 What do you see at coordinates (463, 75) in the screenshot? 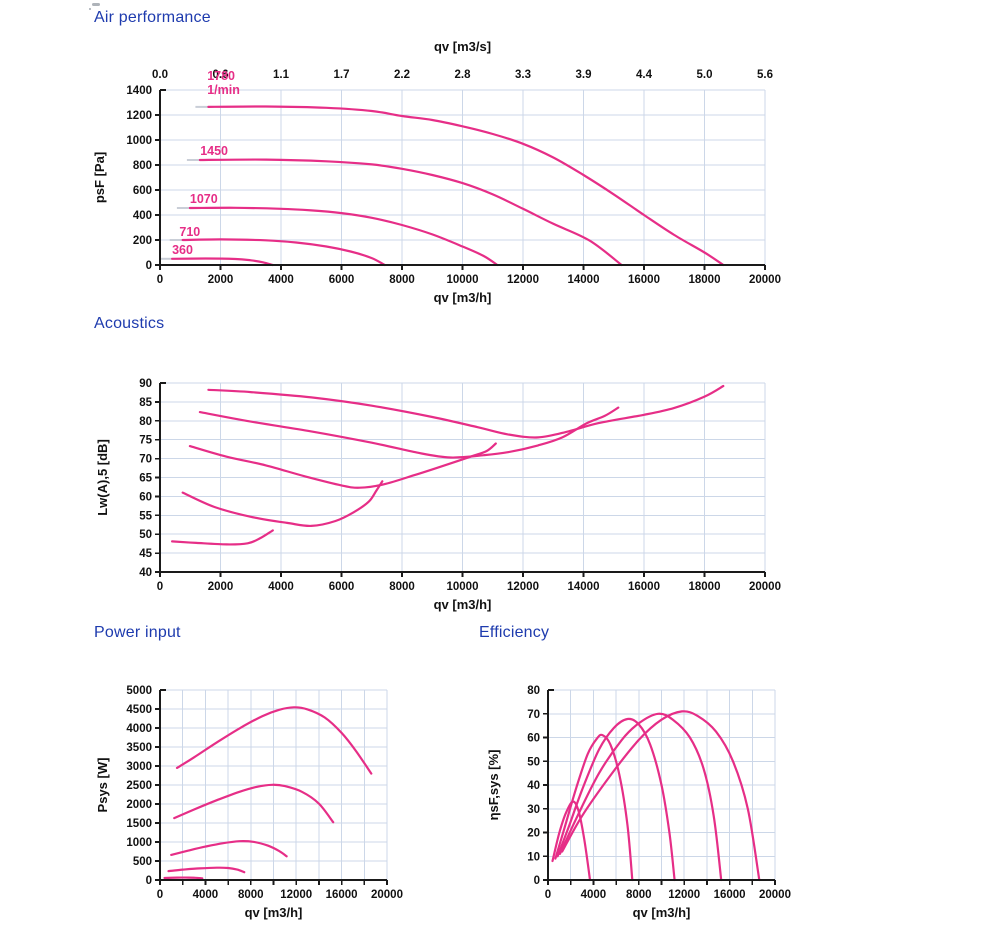
I see `x2-tick-label: 2.8` at bounding box center [463, 75].